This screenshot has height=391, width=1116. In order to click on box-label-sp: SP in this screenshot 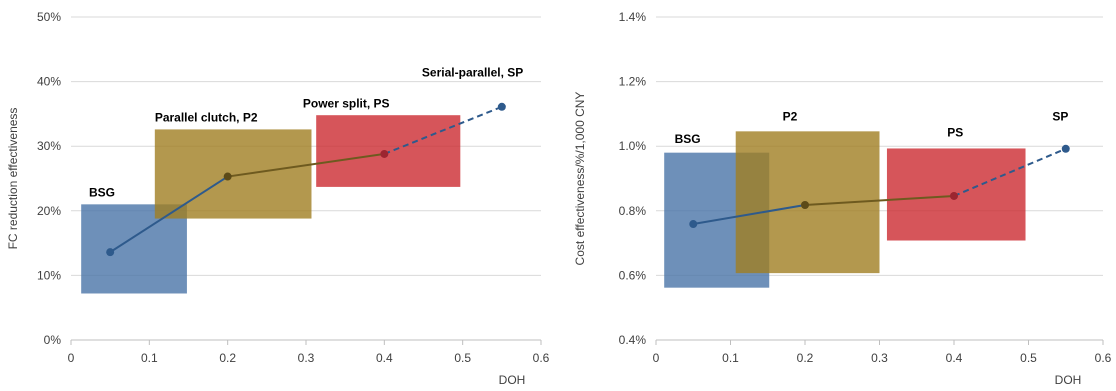, I will do `click(1060, 116)`.